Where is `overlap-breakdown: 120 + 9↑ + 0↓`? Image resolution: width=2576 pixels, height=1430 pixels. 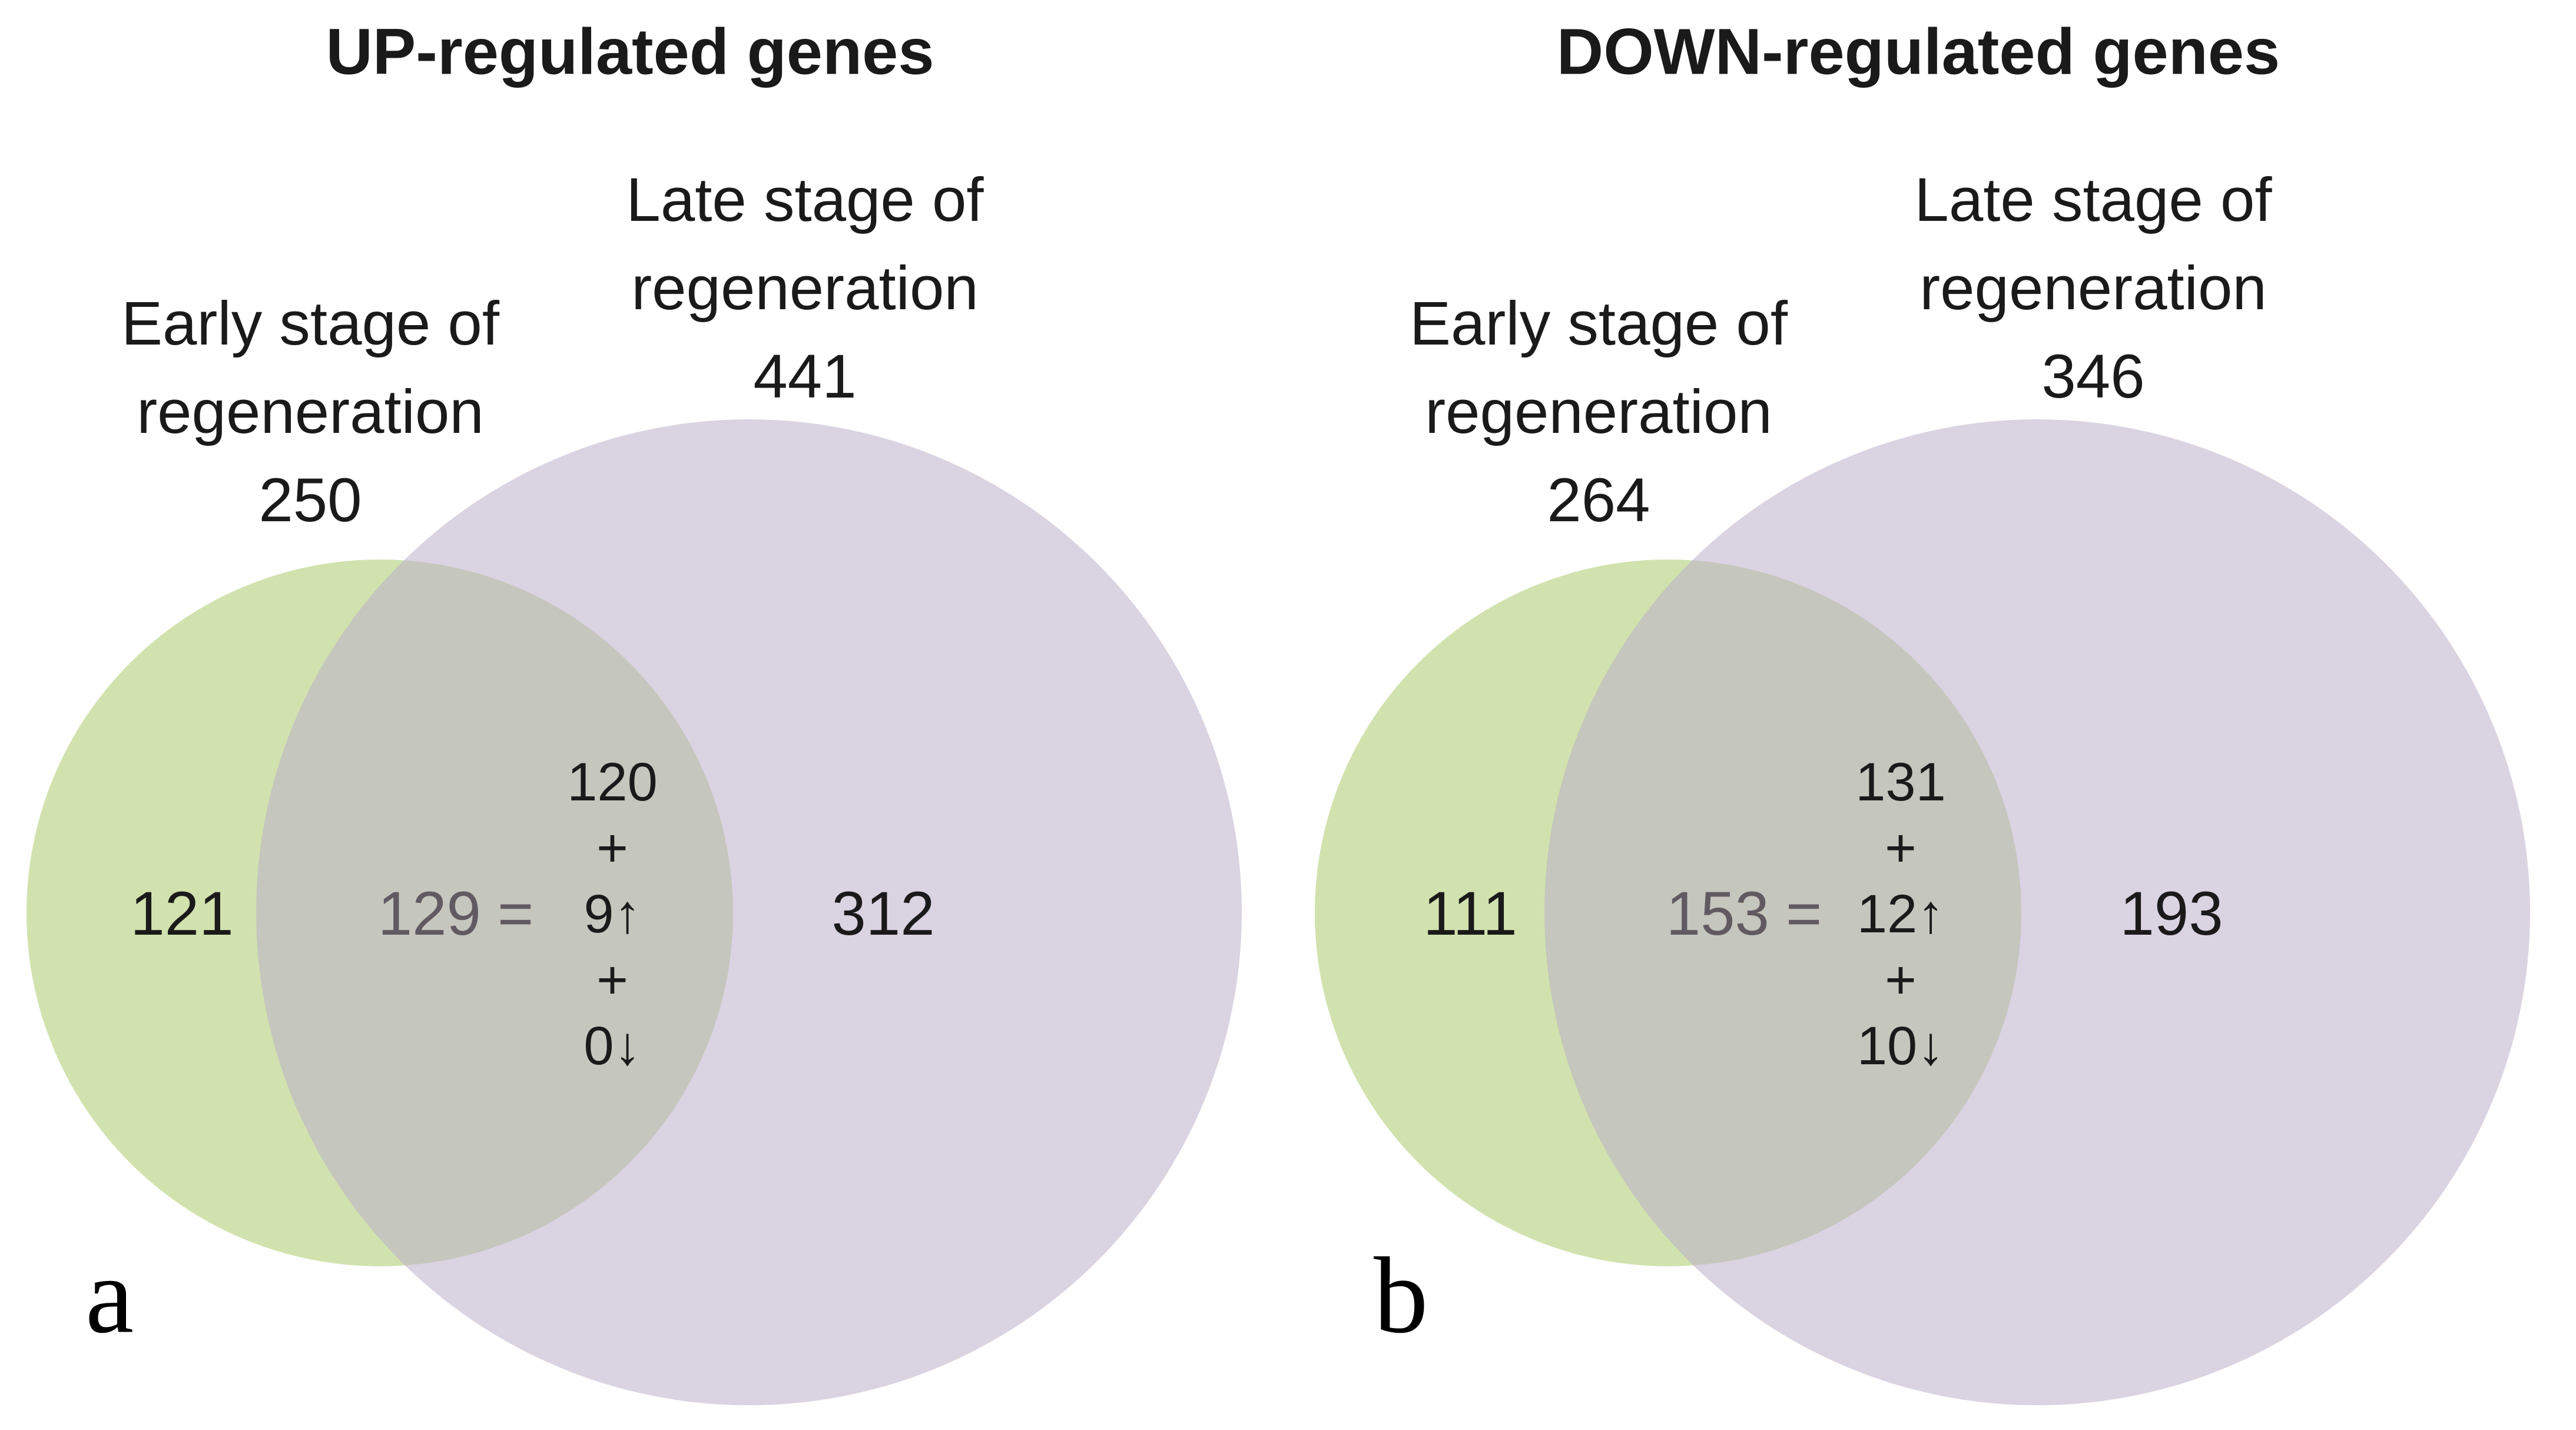
overlap-breakdown: 120 + 9↑ + 0↓ is located at coordinates (612, 914).